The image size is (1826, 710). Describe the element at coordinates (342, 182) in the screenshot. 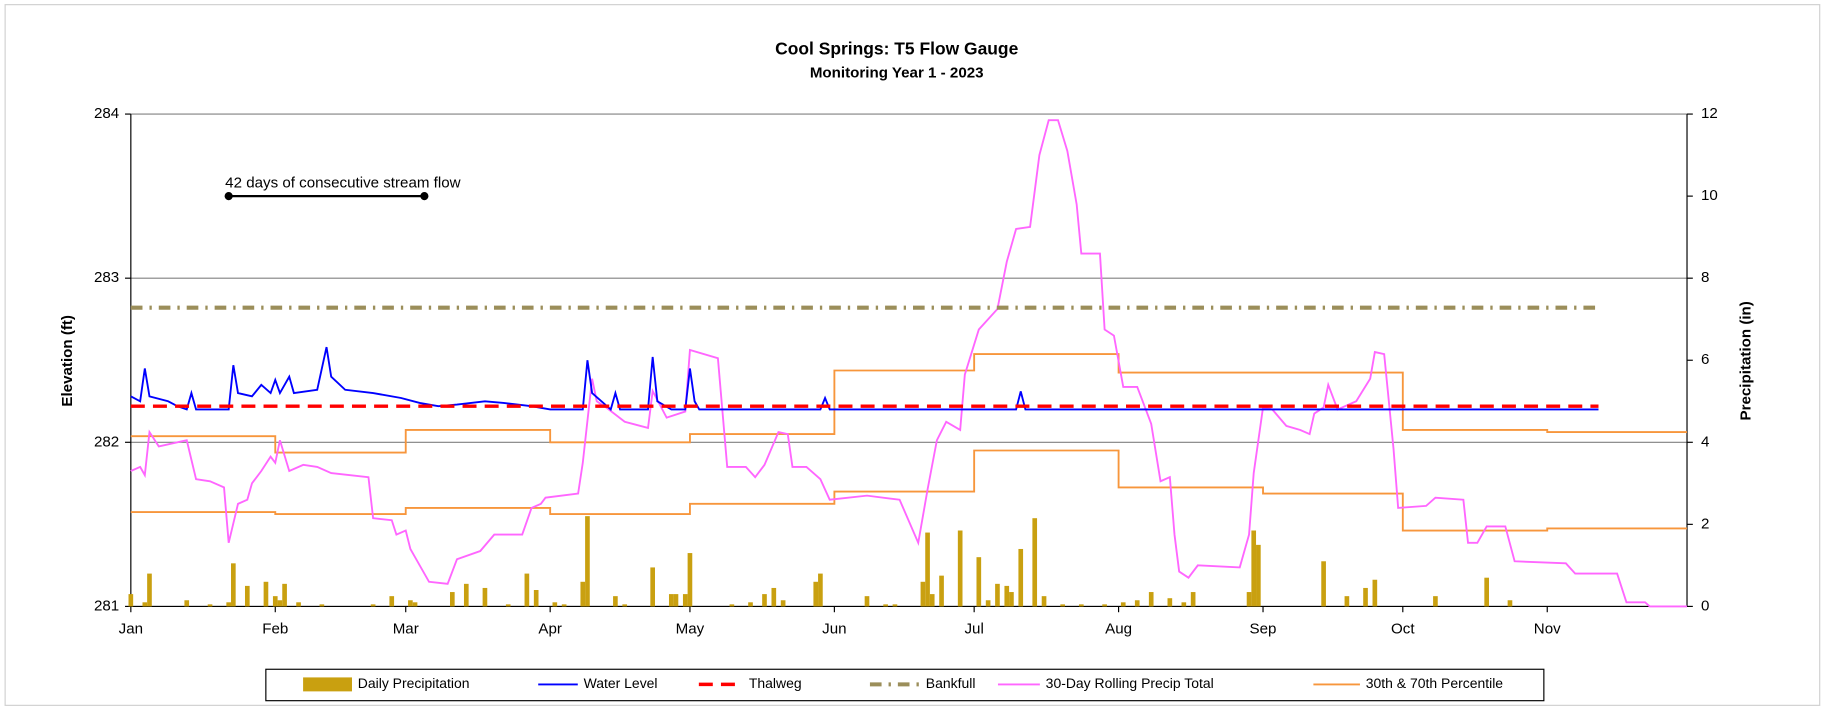

I see `annotation-text: 42 days of consecutive stream flow` at that location.